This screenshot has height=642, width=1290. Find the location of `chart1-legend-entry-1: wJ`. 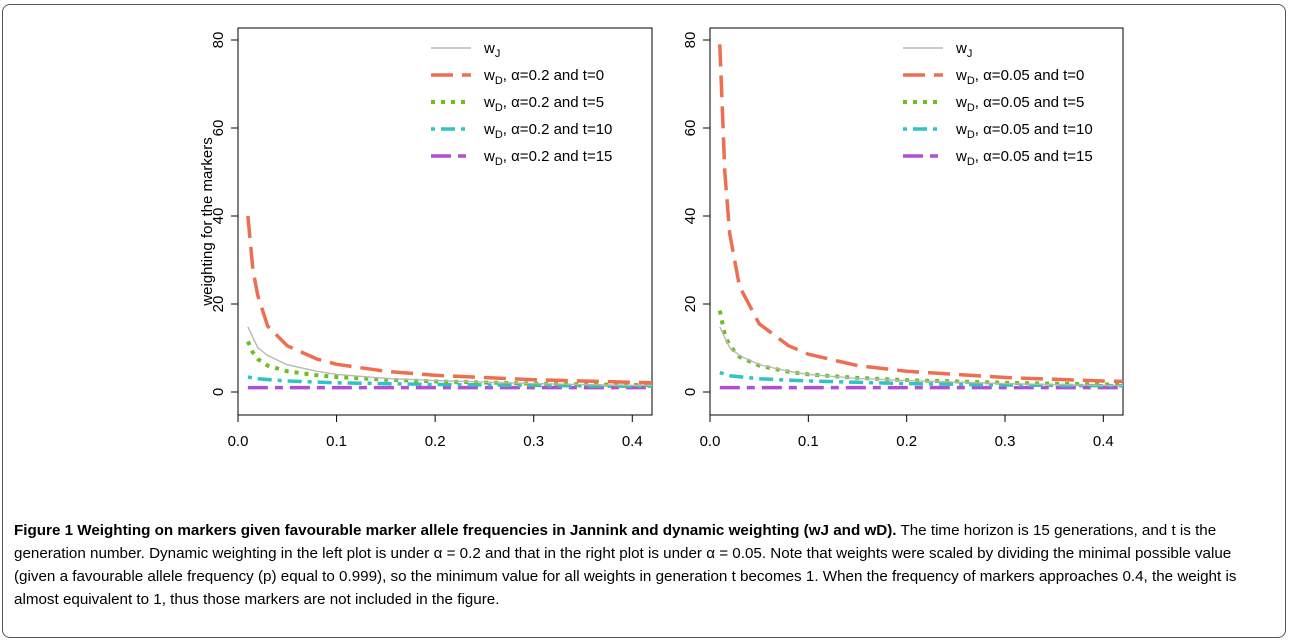

chart1-legend-entry-1: wJ is located at coordinates (491, 50).